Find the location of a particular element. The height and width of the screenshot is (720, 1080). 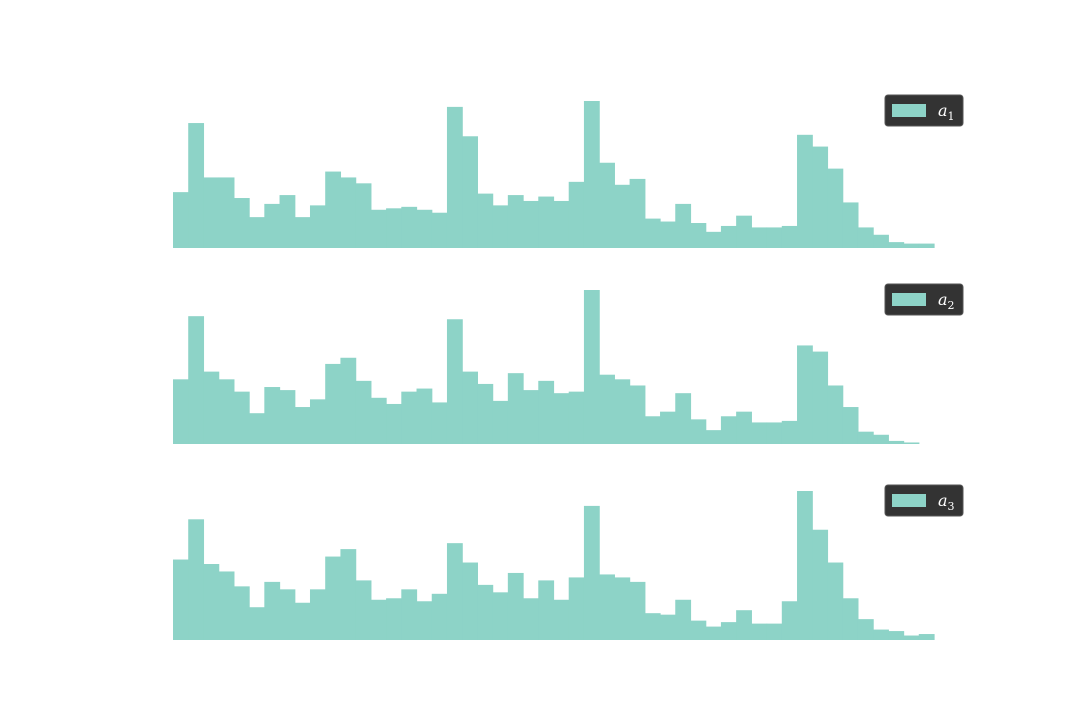

legend-2: a2 is located at coordinates (924, 299).